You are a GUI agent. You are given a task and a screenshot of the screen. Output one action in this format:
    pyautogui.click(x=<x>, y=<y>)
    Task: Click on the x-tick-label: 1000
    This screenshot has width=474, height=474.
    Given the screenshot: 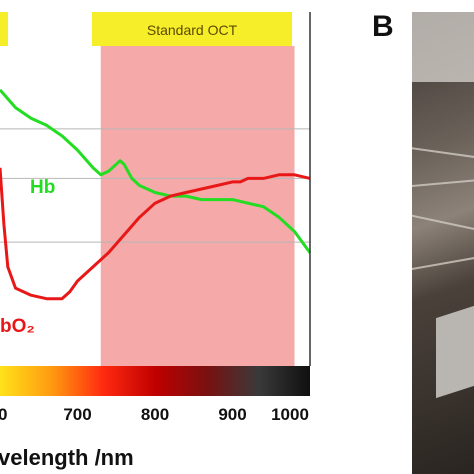 What is the action you would take?
    pyautogui.click(x=290, y=414)
    